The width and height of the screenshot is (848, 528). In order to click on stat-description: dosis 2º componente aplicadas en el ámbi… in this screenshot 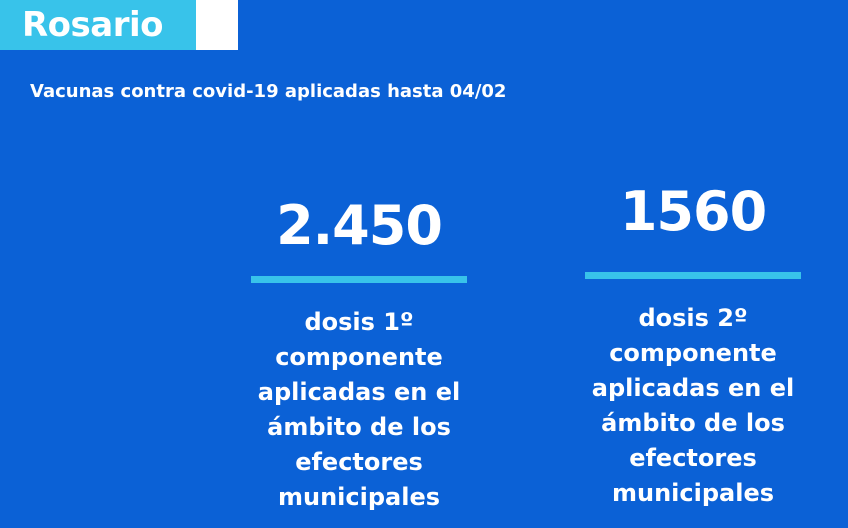, I will do `click(693, 405)`.